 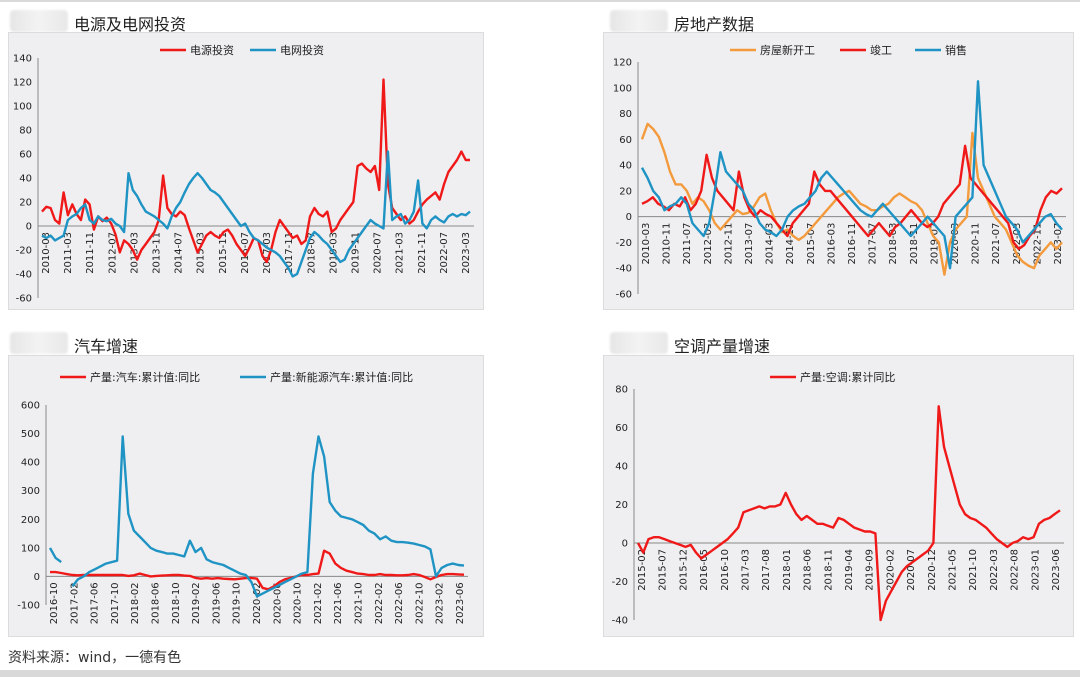 I want to click on x-tick-label: 2017-07, so click(x=873, y=244).